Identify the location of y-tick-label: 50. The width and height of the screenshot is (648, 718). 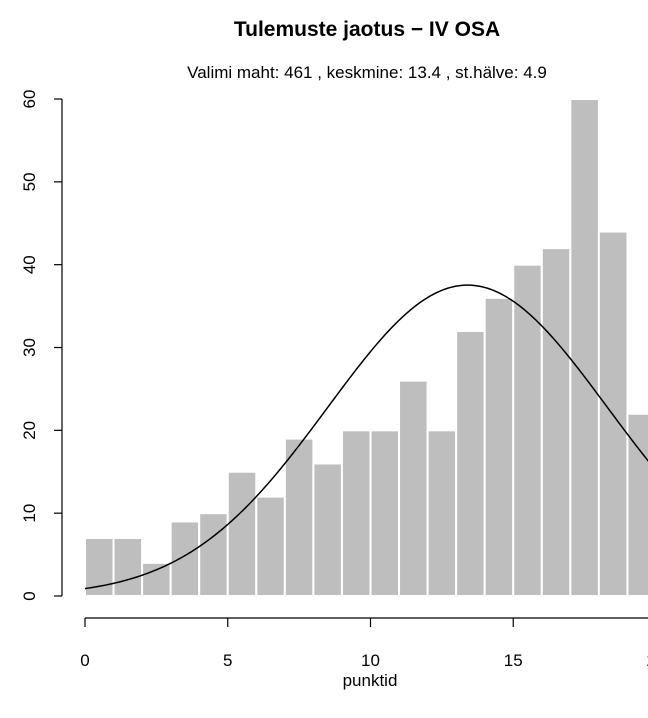
(29, 181).